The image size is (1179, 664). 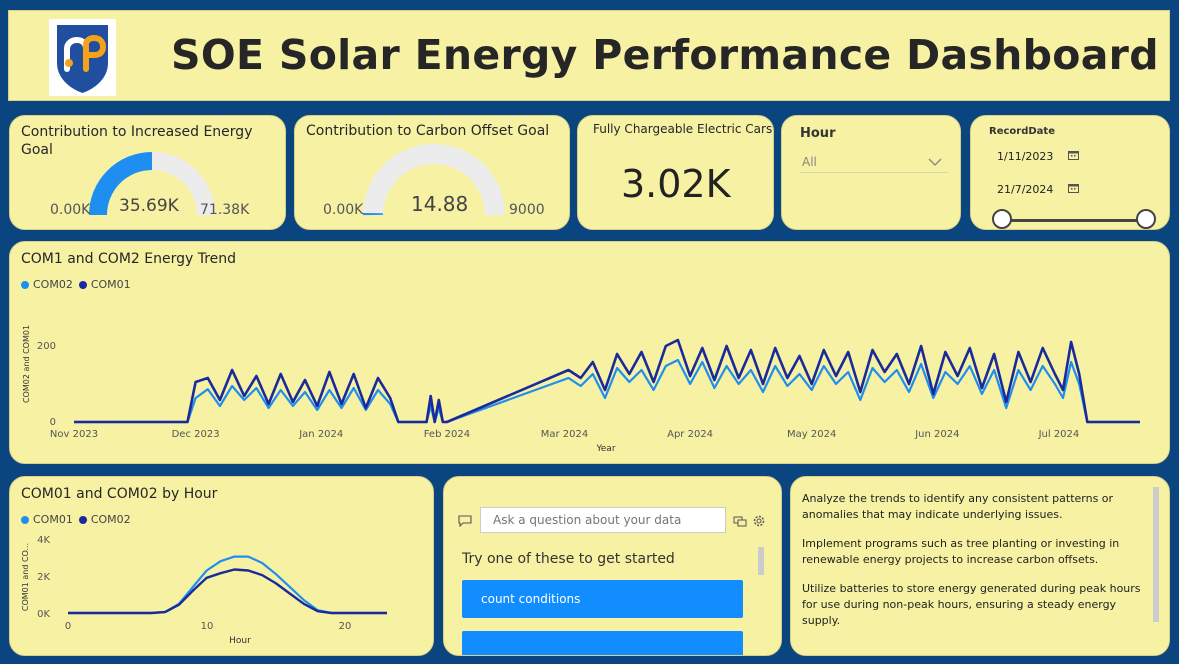 What do you see at coordinates (74, 434) in the screenshot?
I see `trend-xtick-label: Nov 2023` at bounding box center [74, 434].